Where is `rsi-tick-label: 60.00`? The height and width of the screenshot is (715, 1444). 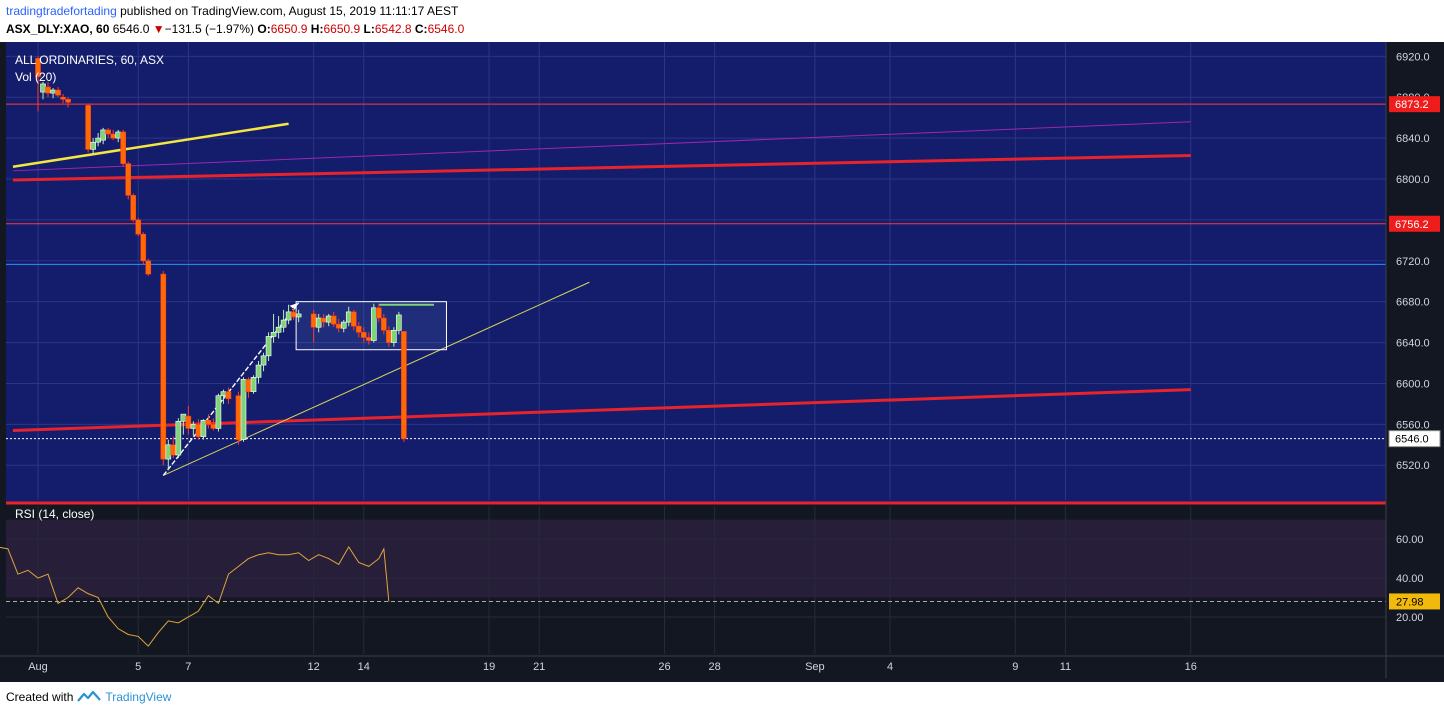 rsi-tick-label: 60.00 is located at coordinates (1410, 540).